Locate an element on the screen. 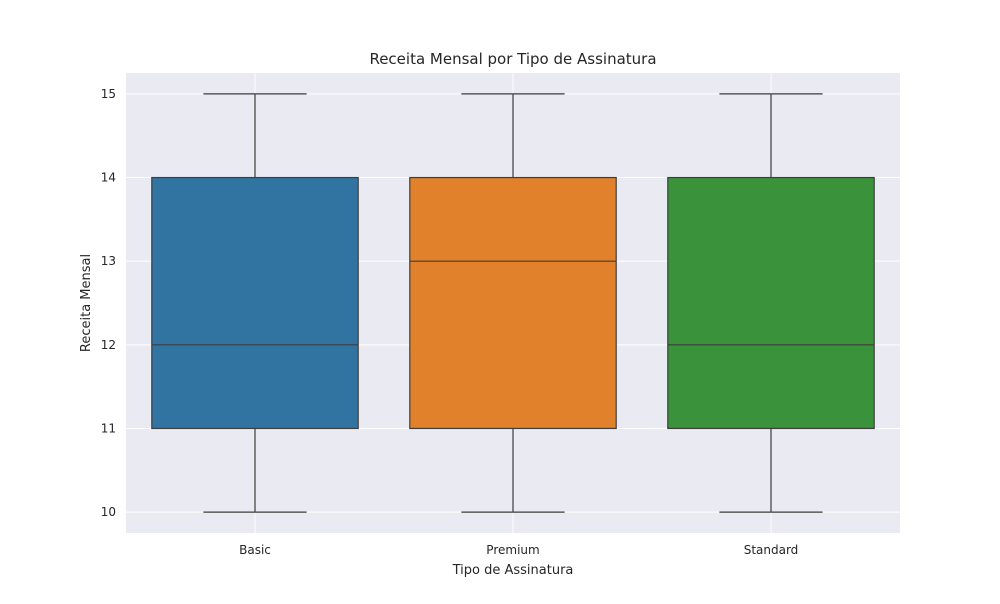 The height and width of the screenshot is (604, 1000). chart-title: Receita Mensal por Tipo de Assinatura is located at coordinates (512, 59).